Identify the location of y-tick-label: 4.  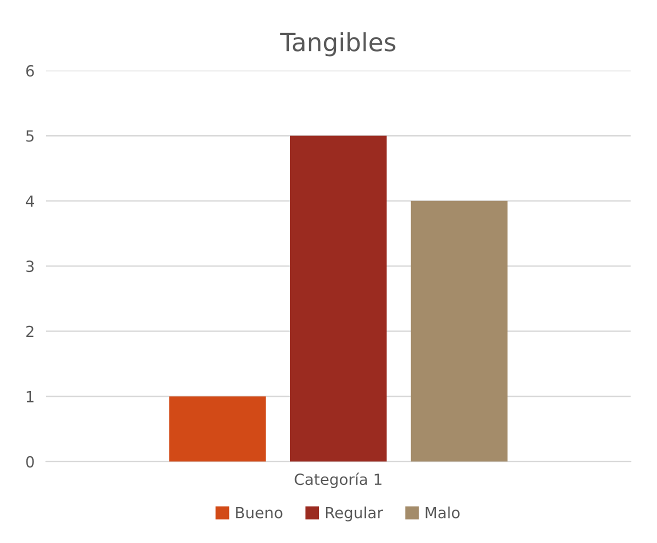
(30, 201).